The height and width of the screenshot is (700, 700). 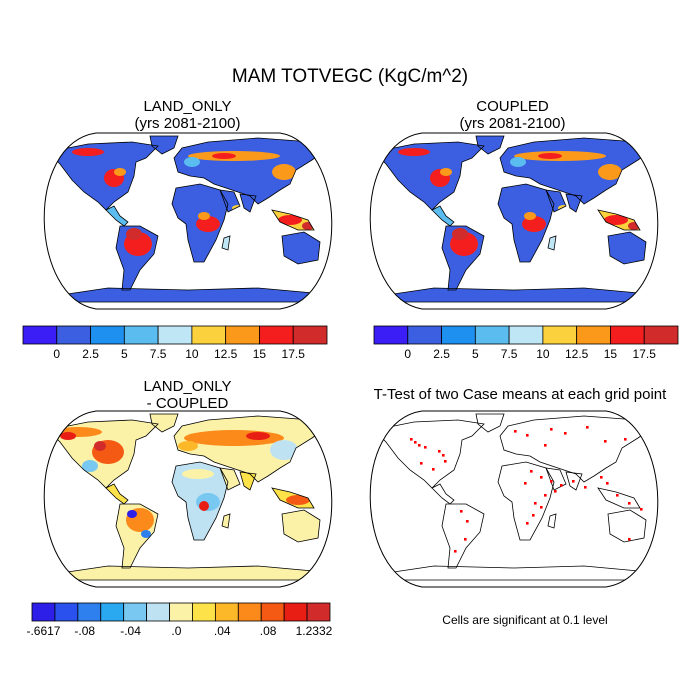 I want to click on land-only-coastline-arabia, so click(x=230, y=201).